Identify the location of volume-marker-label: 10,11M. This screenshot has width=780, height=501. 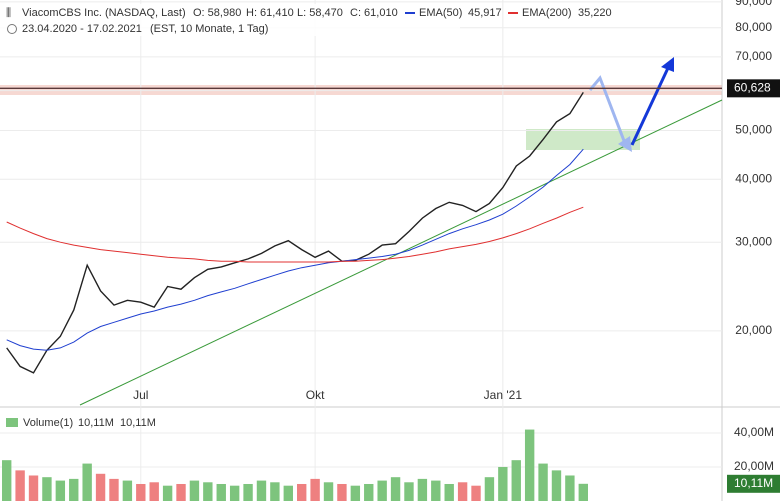
(753, 483).